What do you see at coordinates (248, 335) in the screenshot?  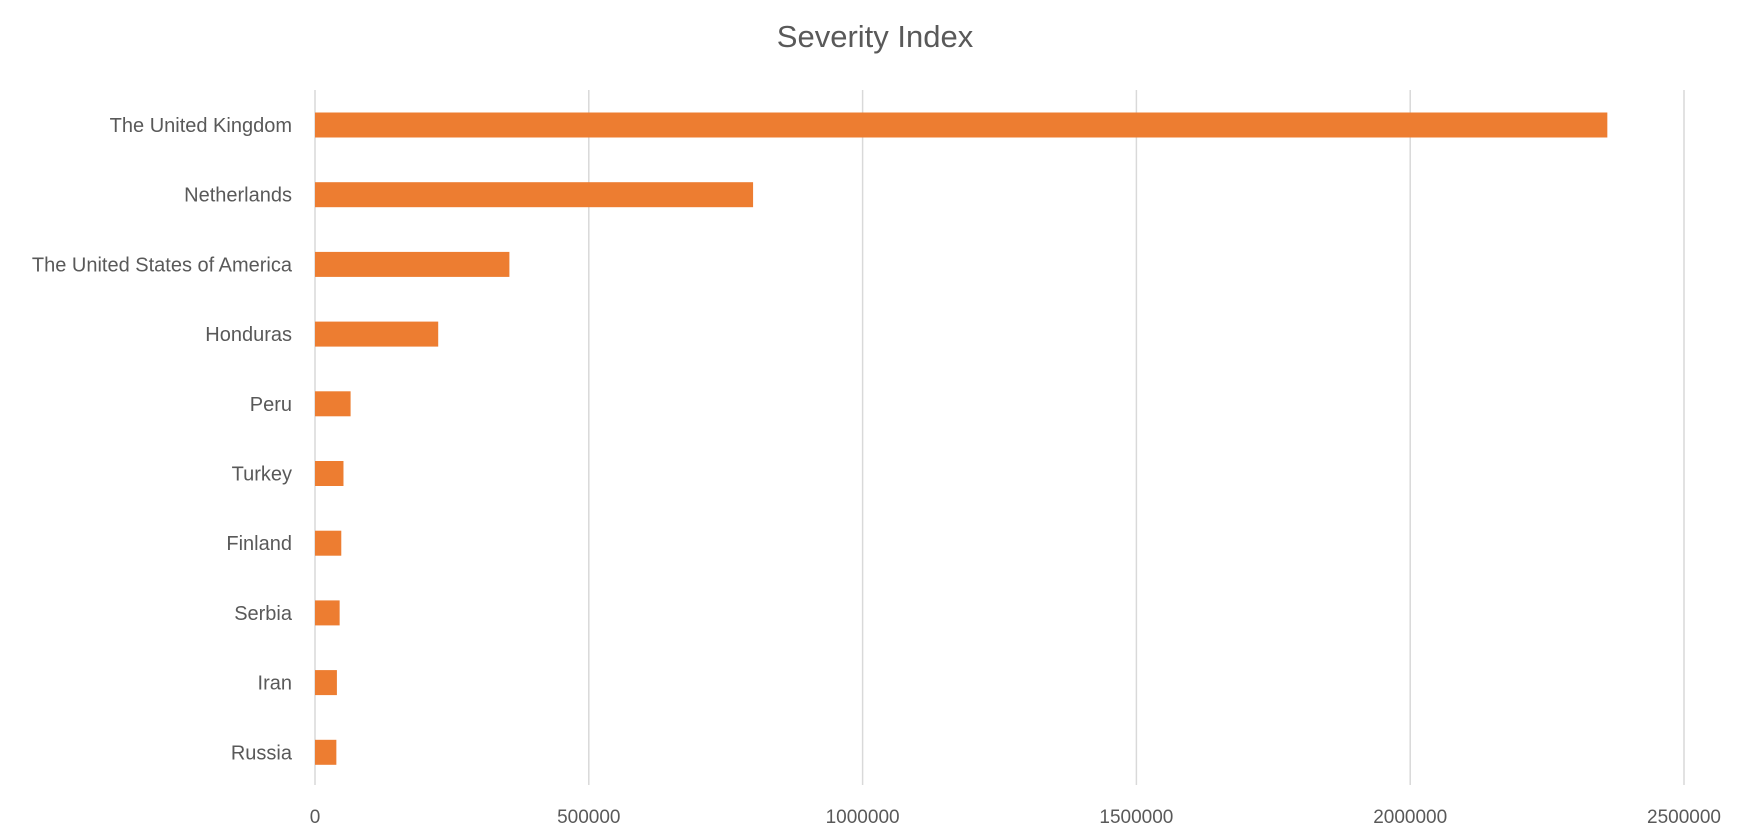 I see `category-label: Honduras` at bounding box center [248, 335].